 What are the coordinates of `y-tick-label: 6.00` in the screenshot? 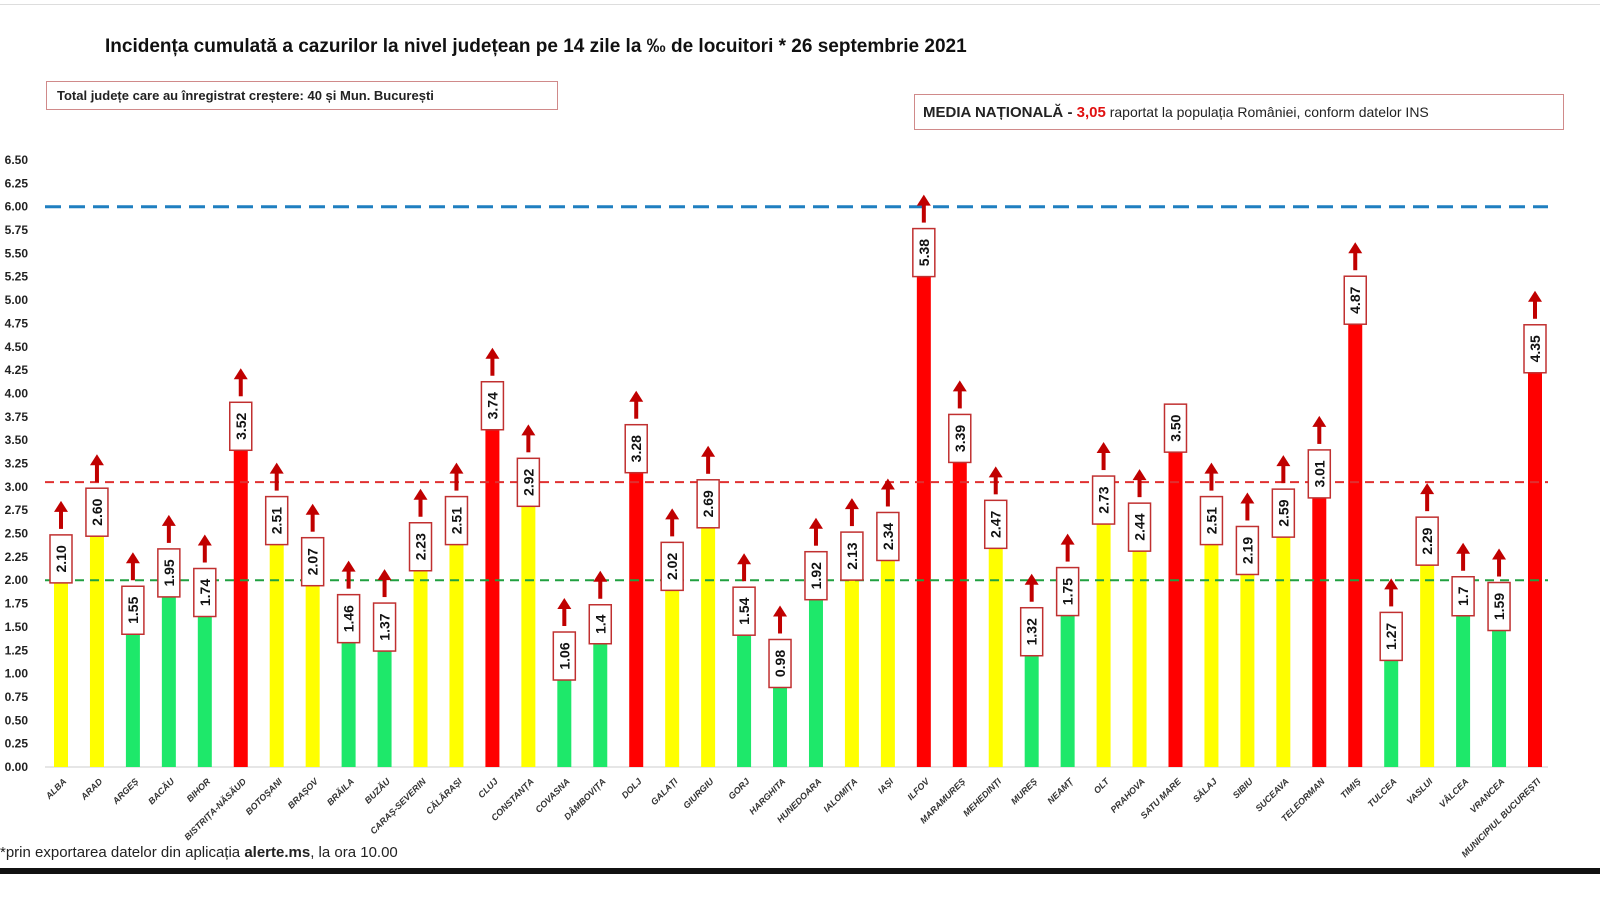 It's located at (17, 207).